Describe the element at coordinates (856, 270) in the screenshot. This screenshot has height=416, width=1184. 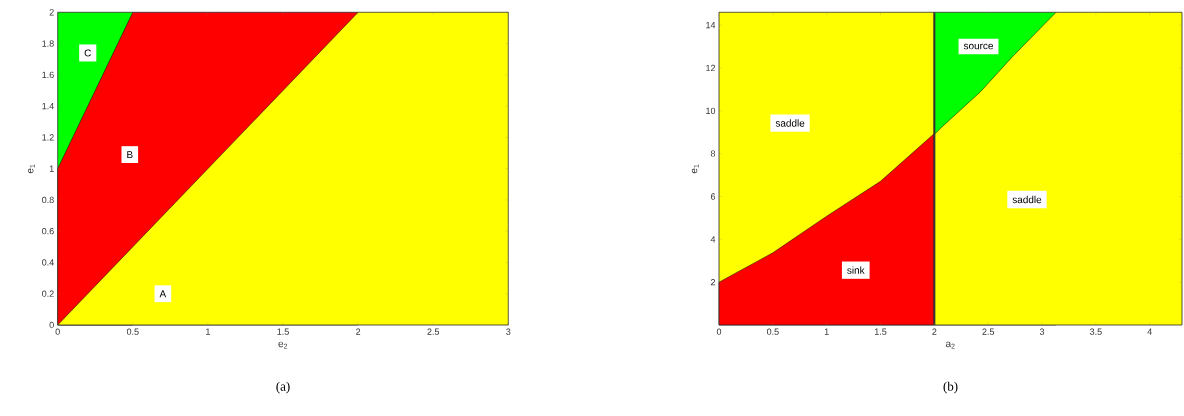
I see `annotation: sink` at that location.